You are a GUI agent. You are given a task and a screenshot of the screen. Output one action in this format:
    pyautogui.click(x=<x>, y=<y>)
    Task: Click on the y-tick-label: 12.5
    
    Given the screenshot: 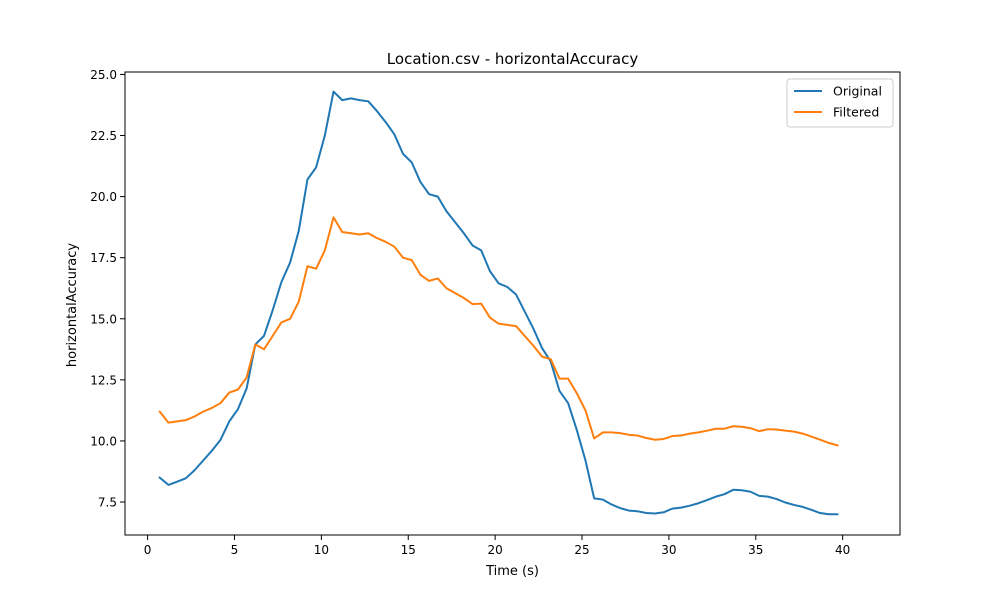 What is the action you would take?
    pyautogui.click(x=103, y=380)
    